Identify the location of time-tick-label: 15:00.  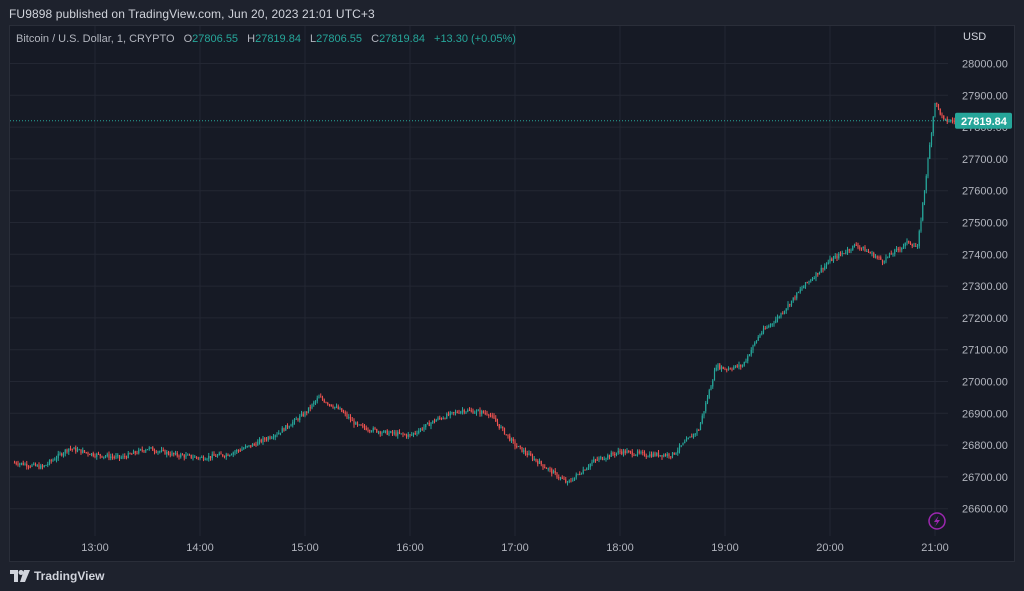
(305, 548).